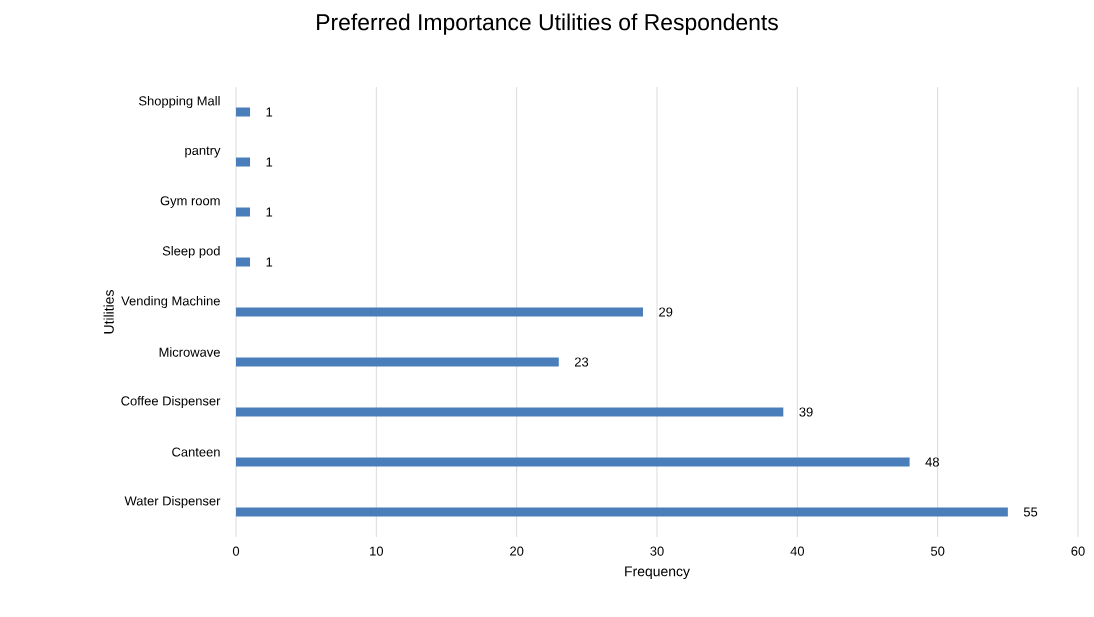 The image size is (1094, 617). Describe the element at coordinates (191, 252) in the screenshot. I see `y-tick-label: Sleep pod` at that location.